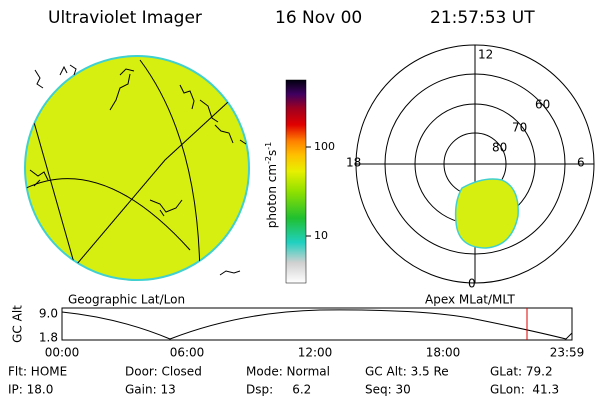 The image size is (600, 400). I want to click on status-field: Mode: Normal, so click(288, 372).